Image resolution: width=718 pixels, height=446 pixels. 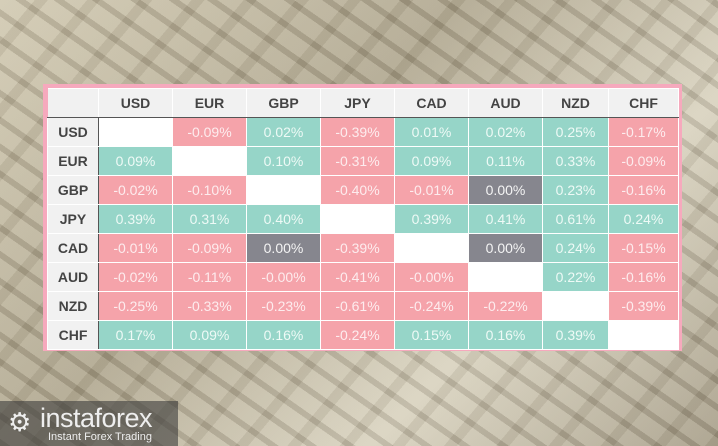 What do you see at coordinates (643, 132) in the screenshot?
I see `cell-usd-chf: -0.17%` at bounding box center [643, 132].